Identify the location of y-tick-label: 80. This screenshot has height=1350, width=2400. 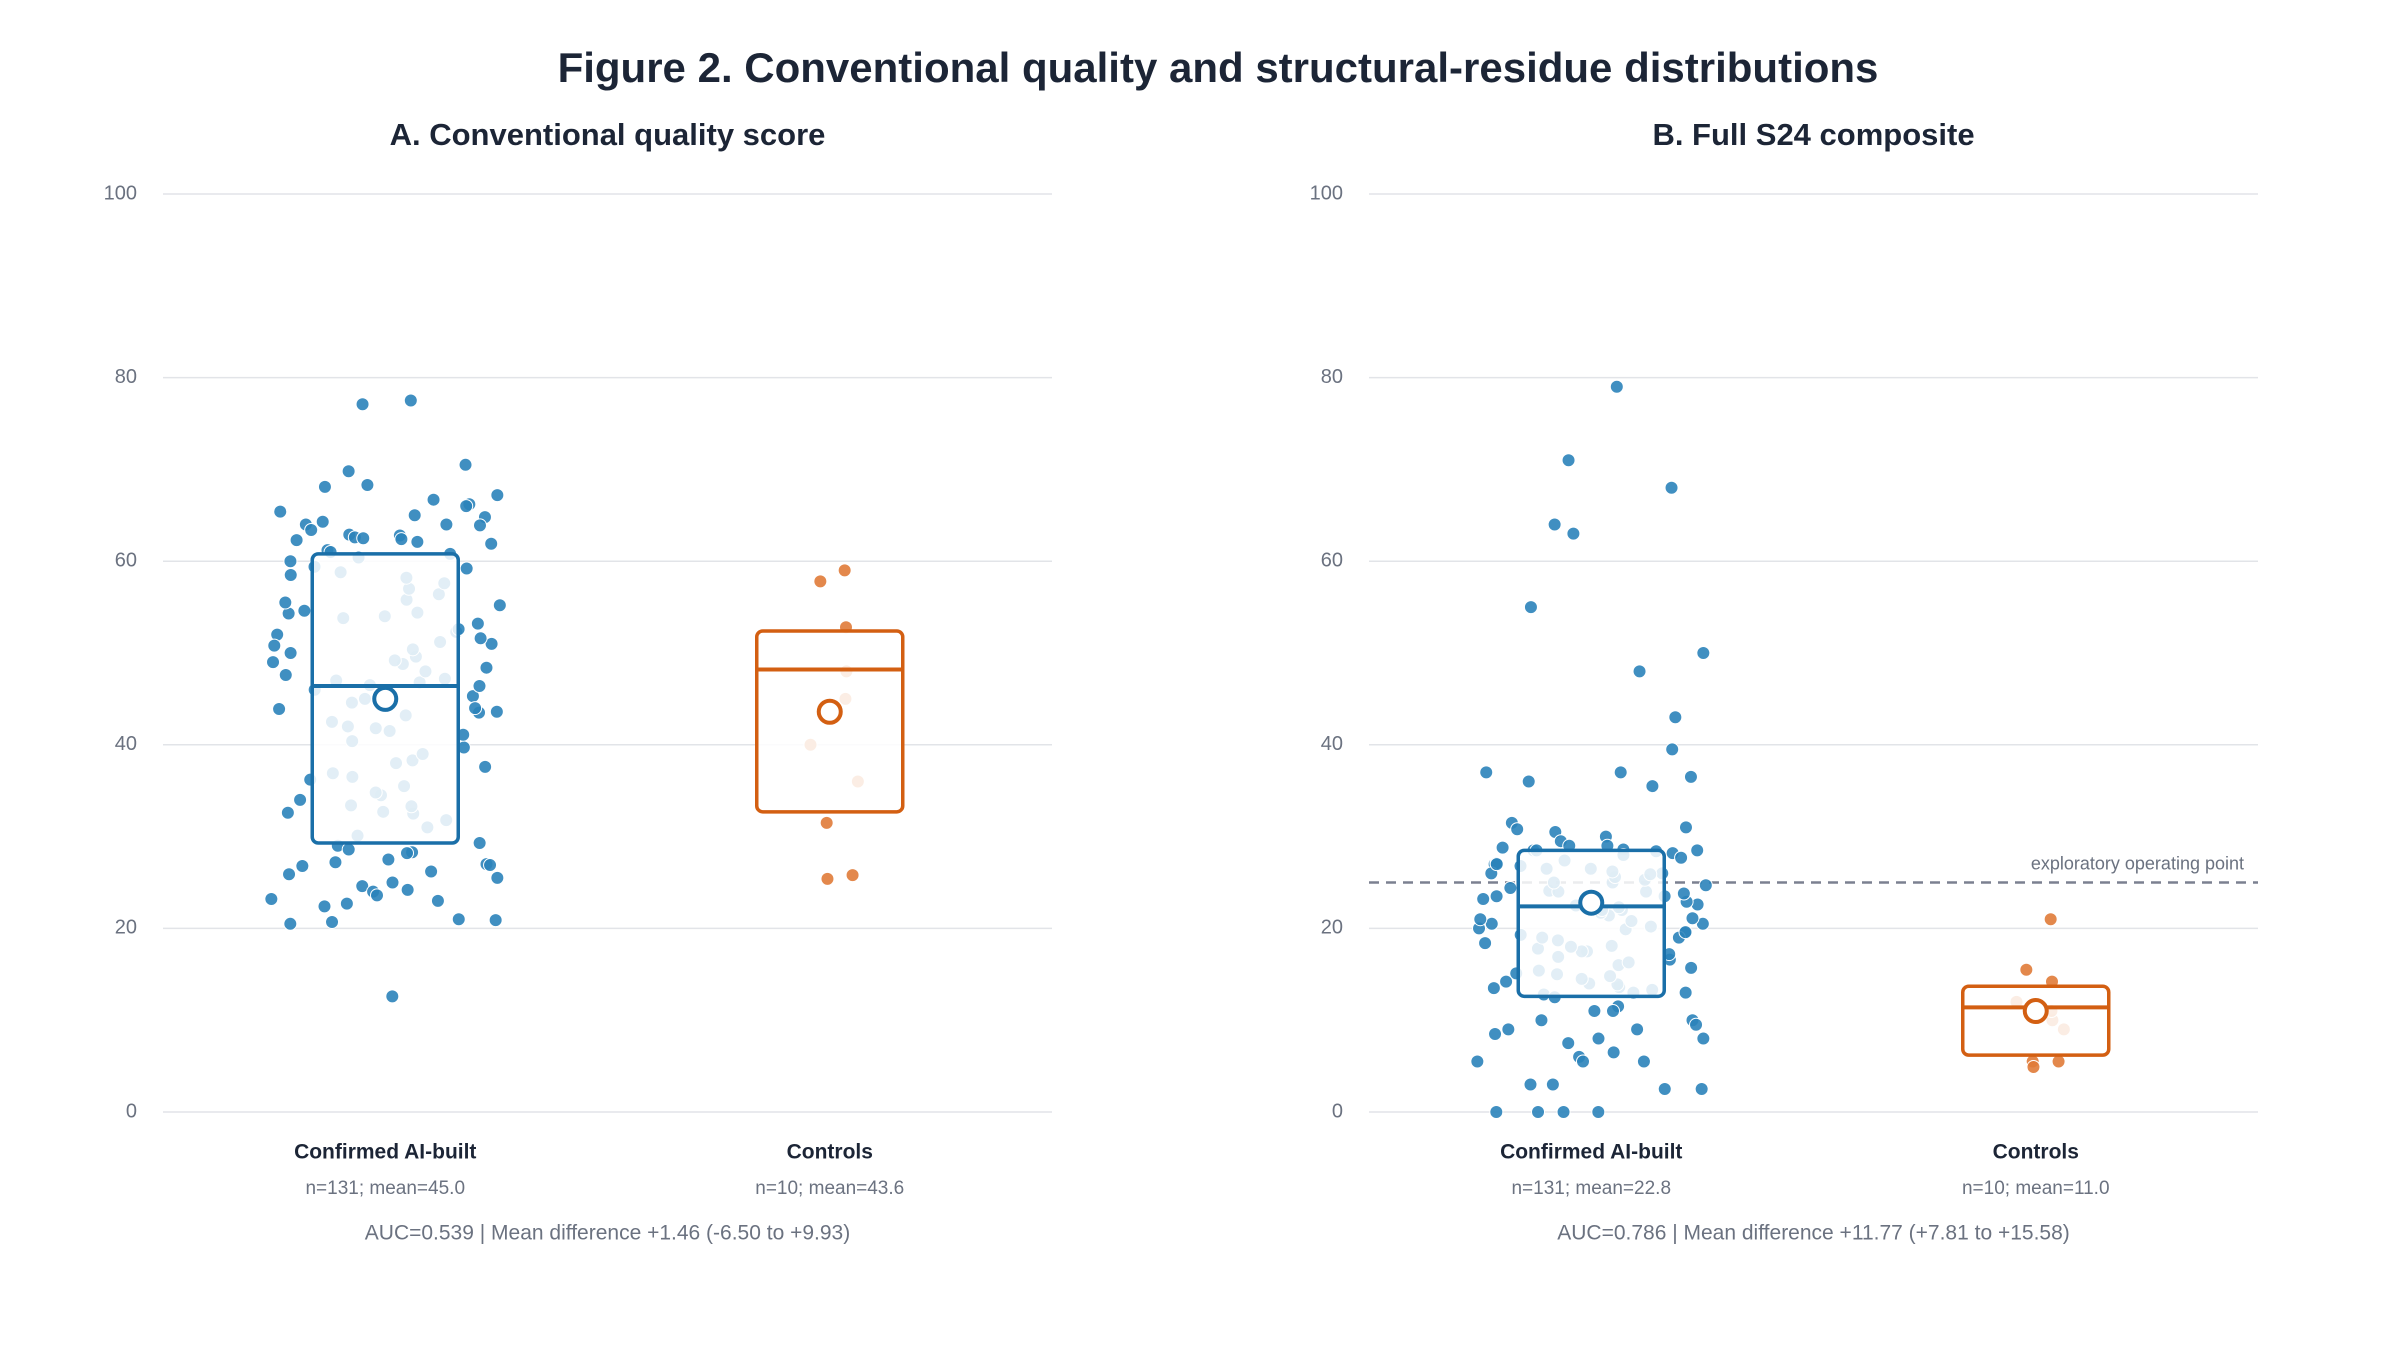
(1332, 377).